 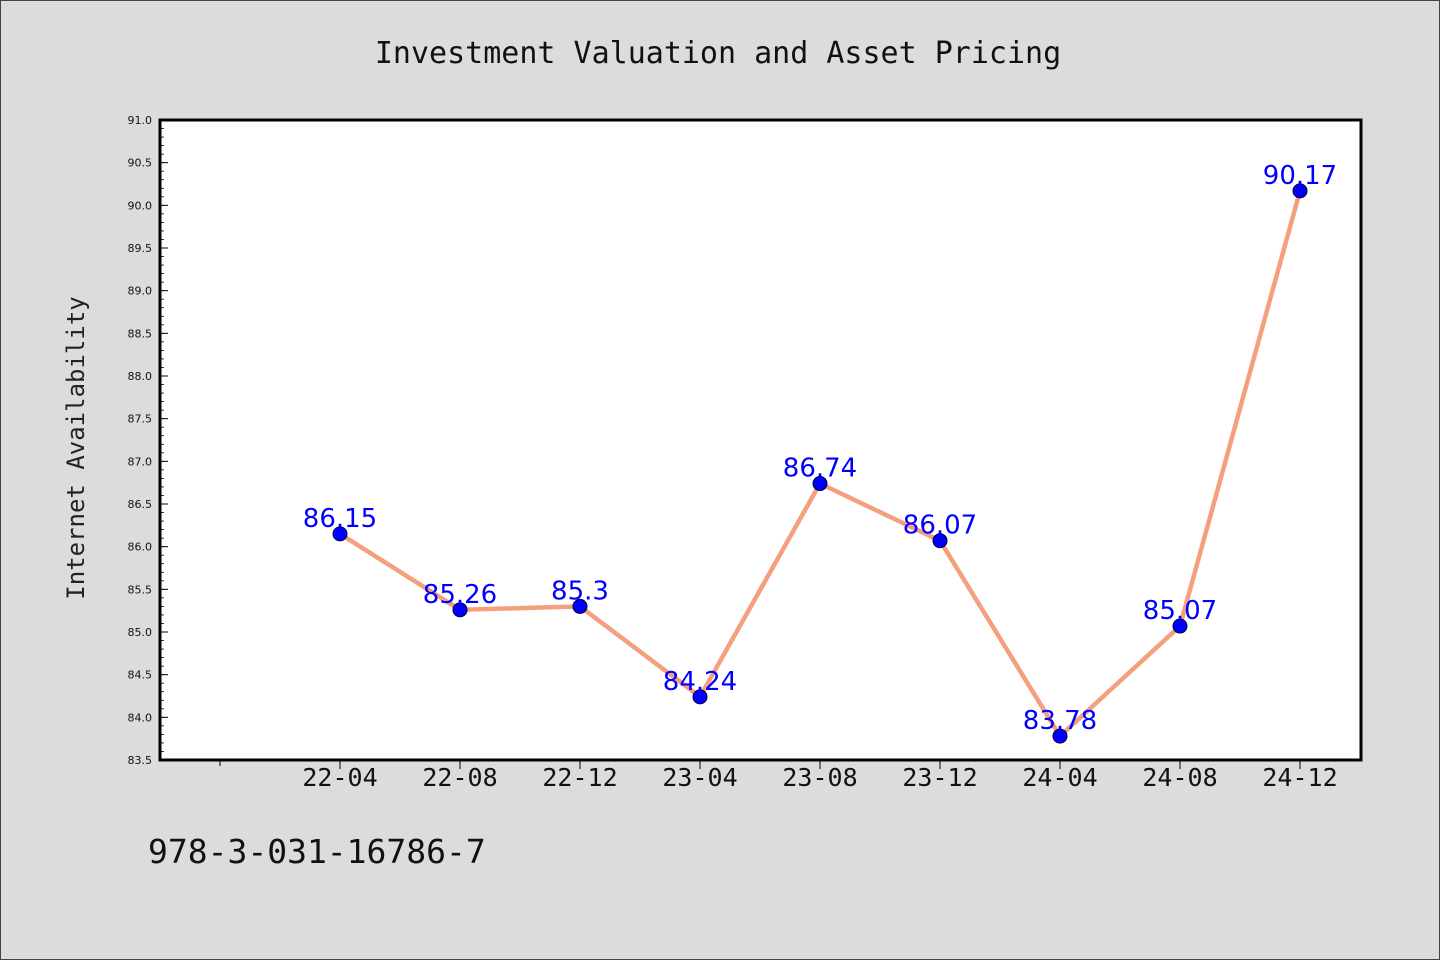 What do you see at coordinates (819, 777) in the screenshot?
I see `x-tick-label: 23-08` at bounding box center [819, 777].